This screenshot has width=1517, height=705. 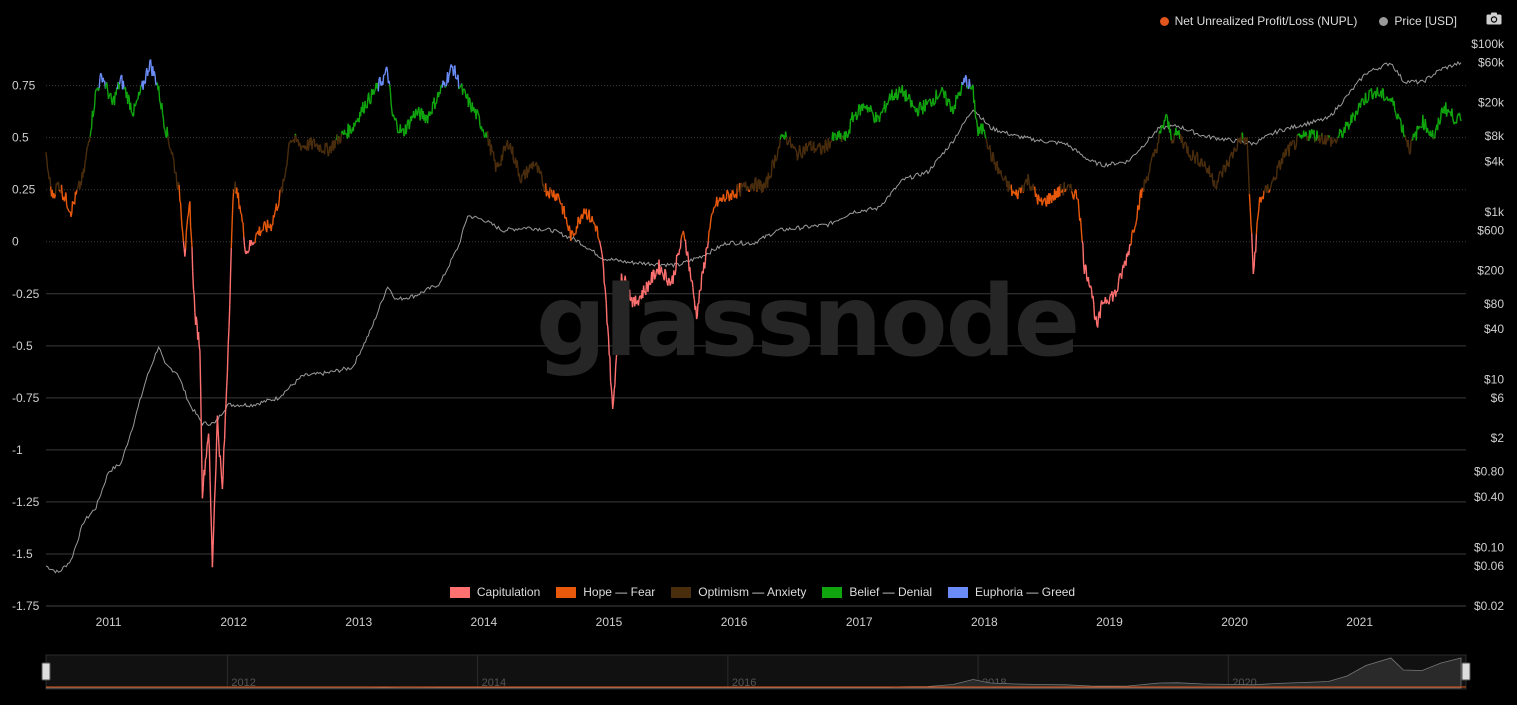 What do you see at coordinates (1498, 398) in the screenshot?
I see `y-right-tick-label: $6` at bounding box center [1498, 398].